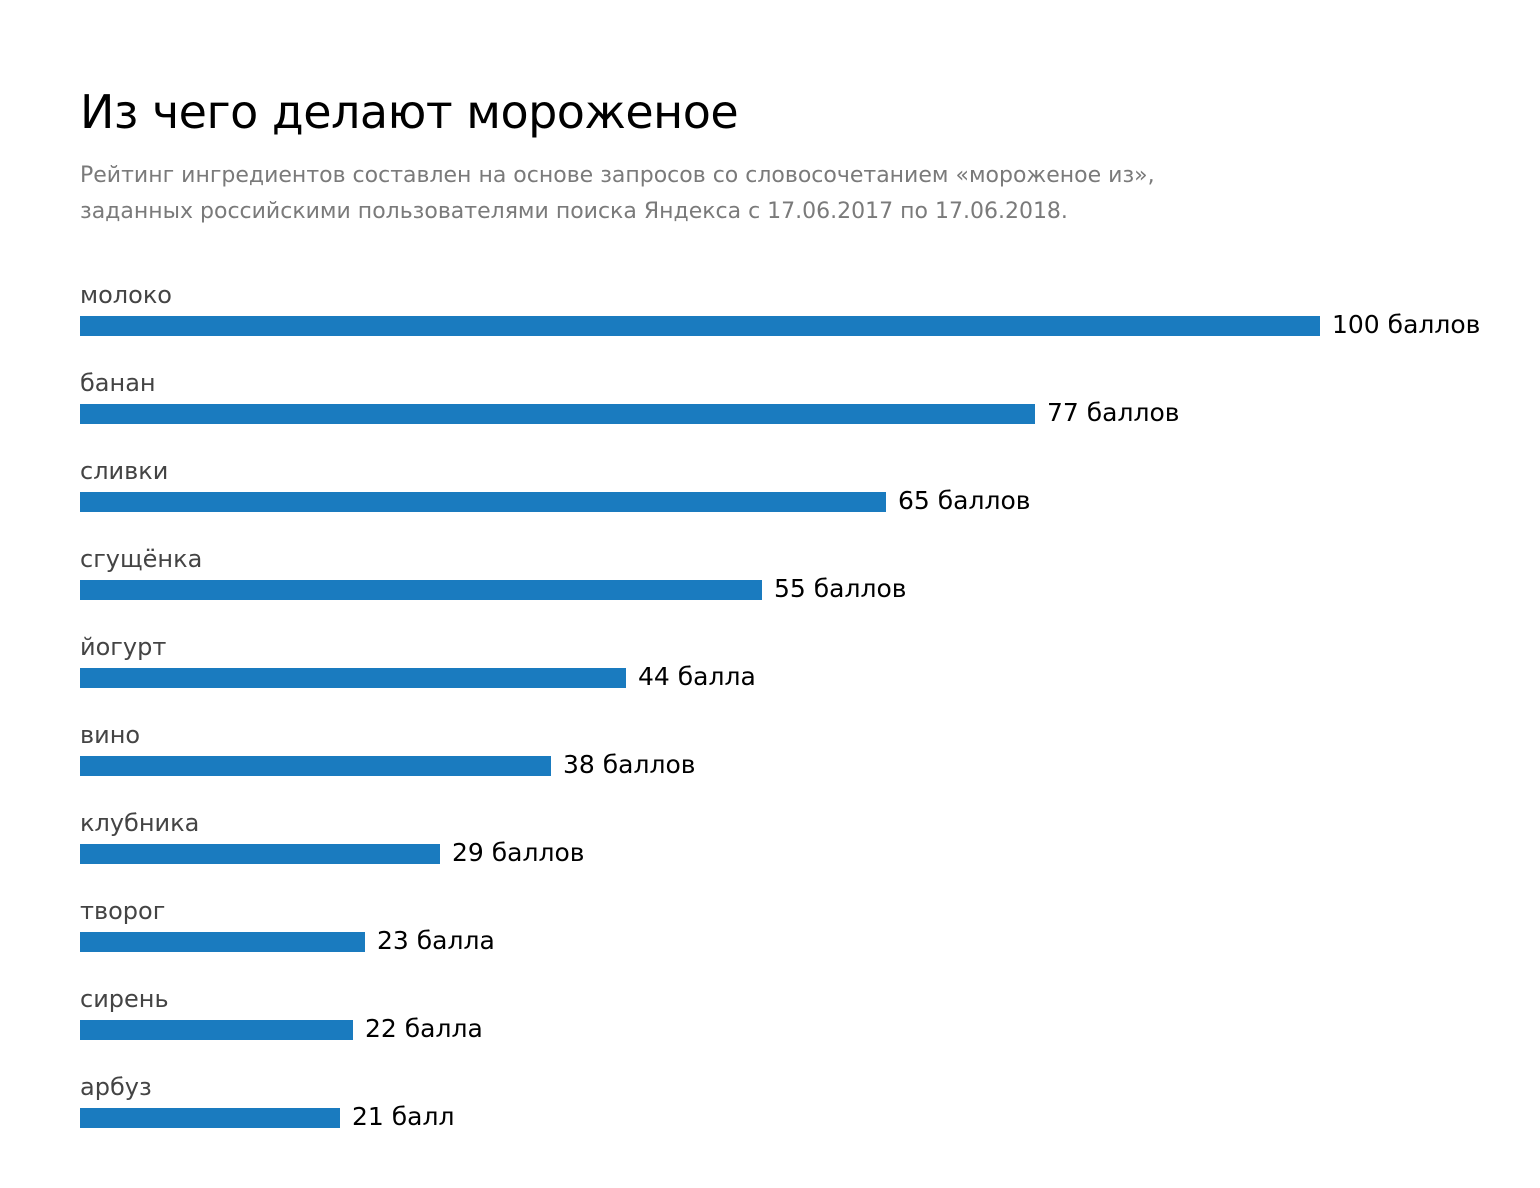  What do you see at coordinates (697, 676) in the screenshot?
I see `value-label: 44 балла` at bounding box center [697, 676].